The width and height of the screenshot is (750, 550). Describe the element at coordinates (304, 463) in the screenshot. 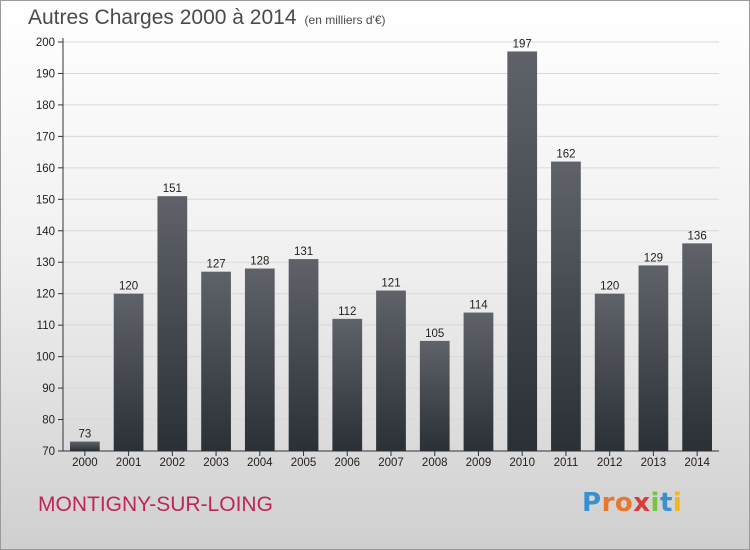

I see `x-tick-label-2005: 2005` at that location.